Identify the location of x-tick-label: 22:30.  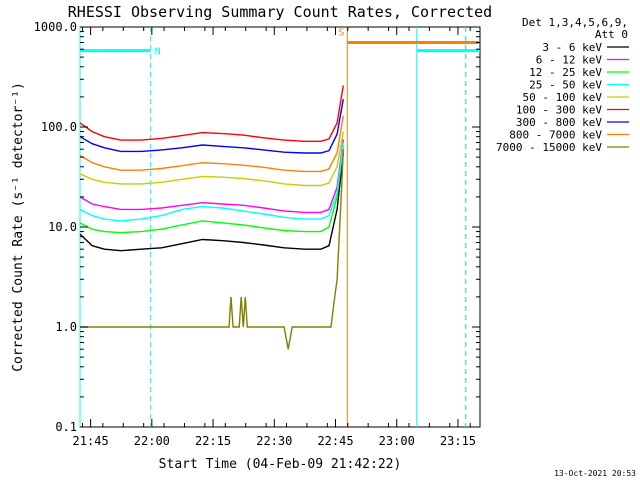
(274, 441).